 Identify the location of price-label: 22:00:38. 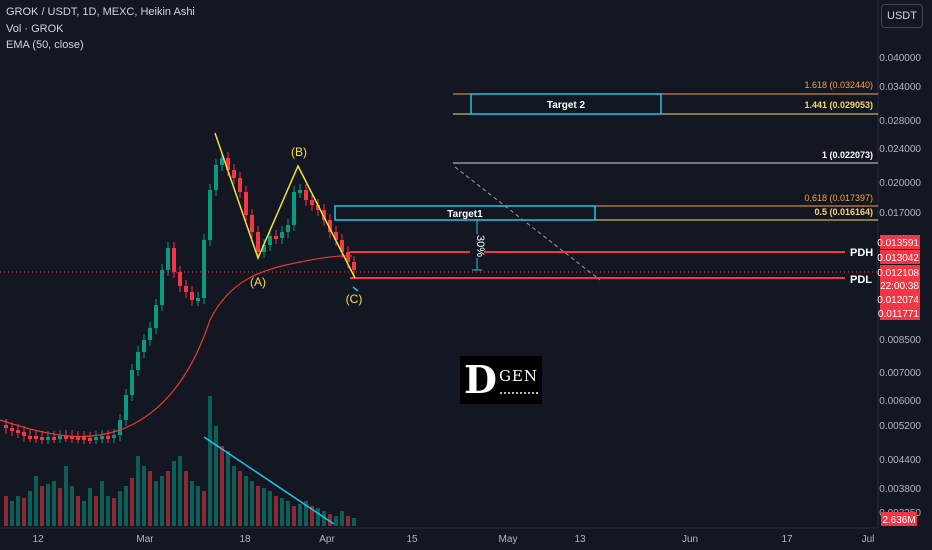
(899, 286).